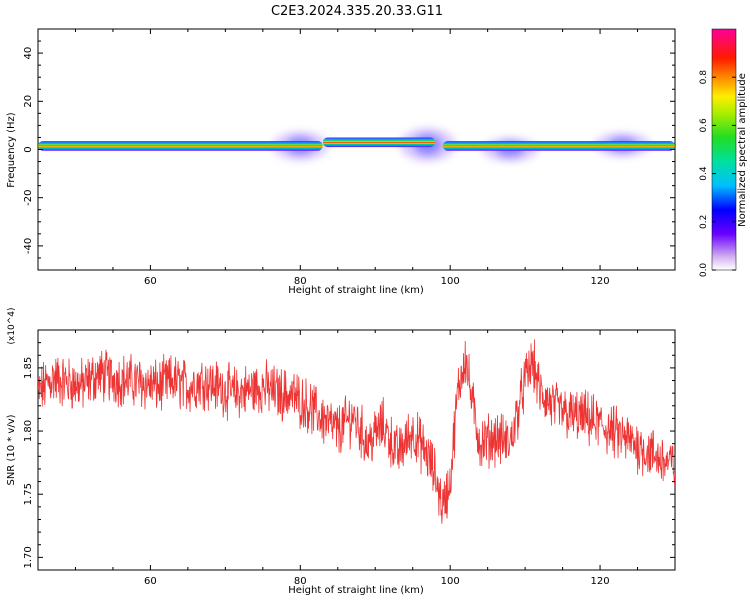 The height and width of the screenshot is (600, 750). I want to click on line-x-tick-label: 80, so click(300, 581).